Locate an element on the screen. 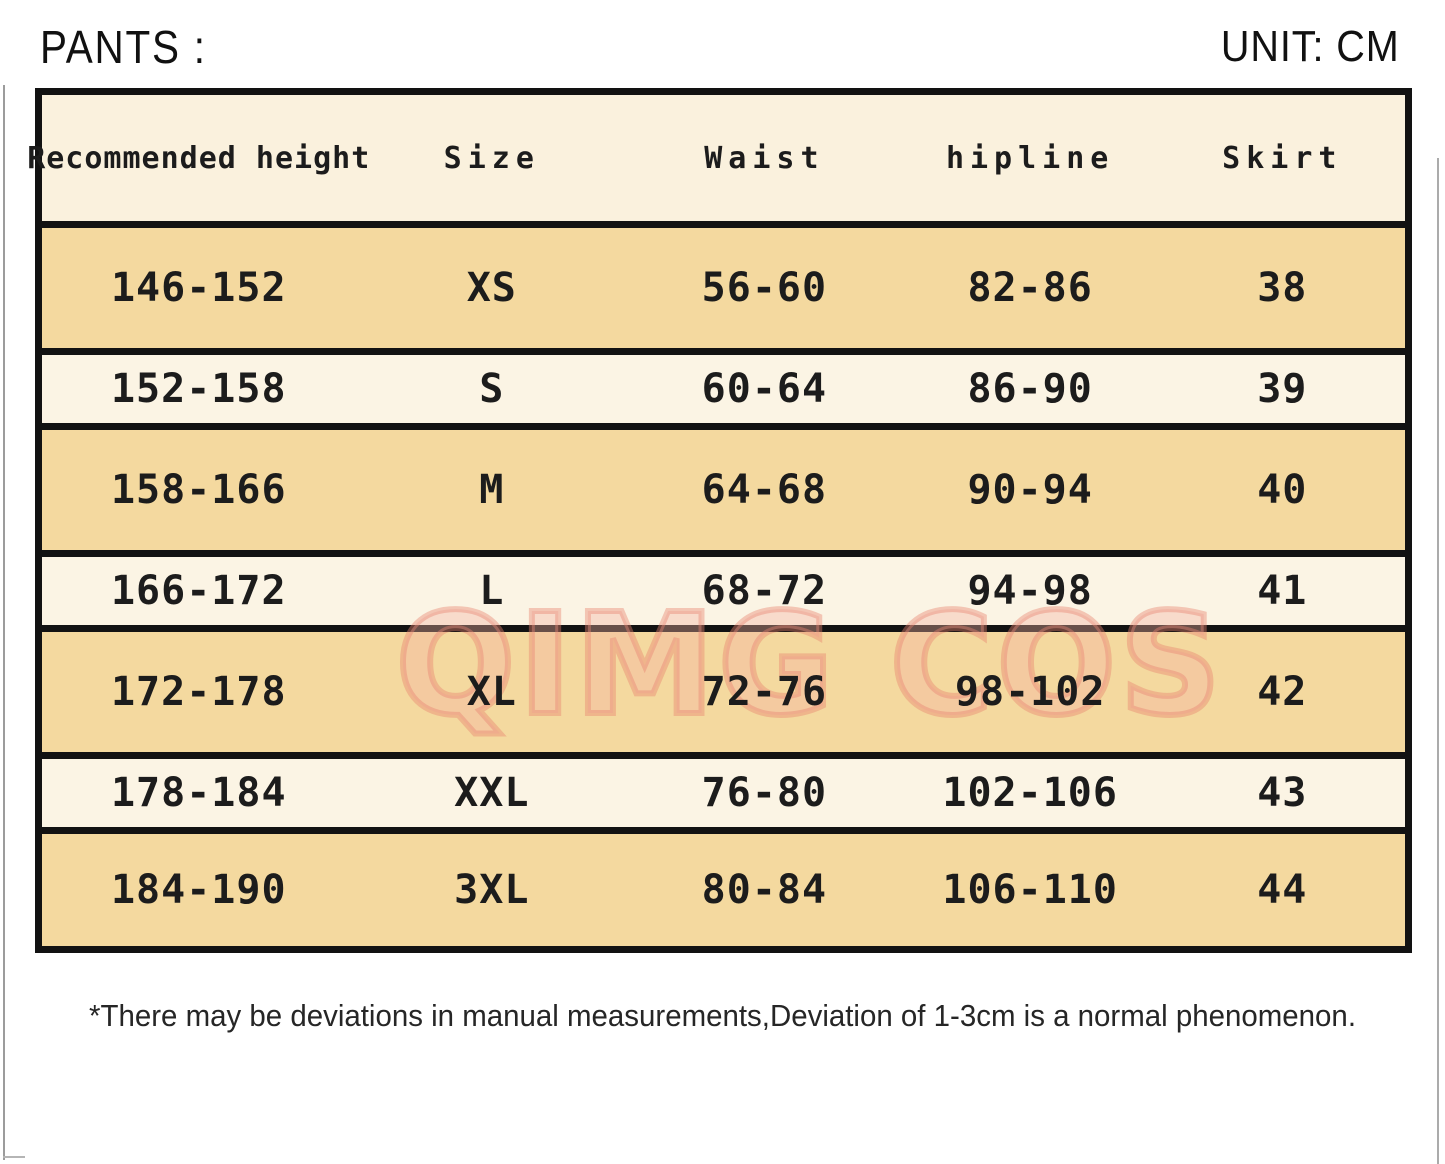  table-row: 172-178 XL 72-76 98-102 42 is located at coordinates (723, 695).